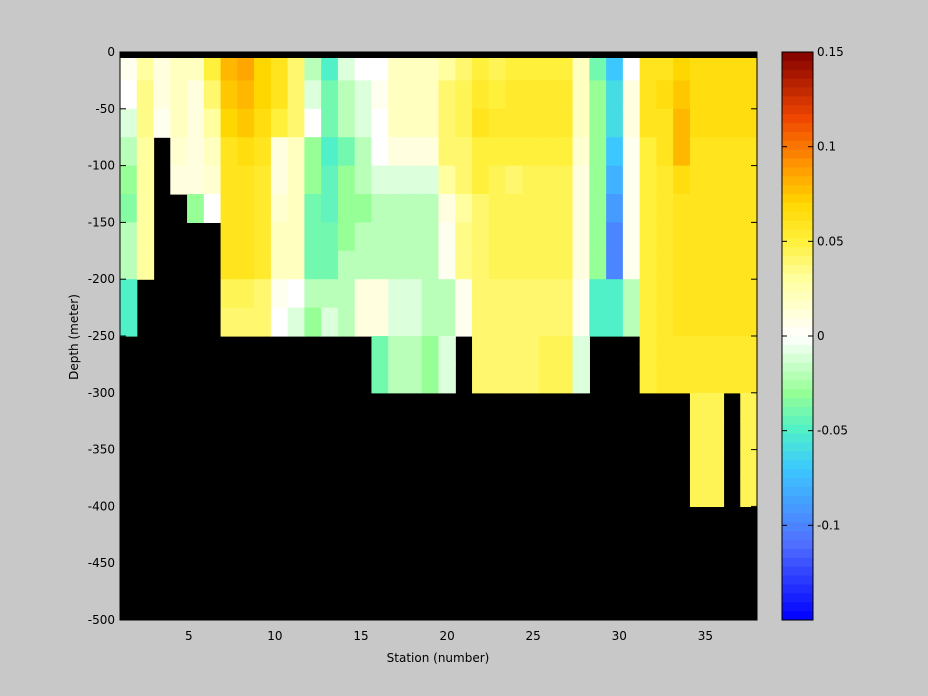 The width and height of the screenshot is (928, 696). Describe the element at coordinates (815, 288) in the screenshot. I see `colorbar-ticks: 0.15 0.1 0.05 0 -0.05 -0.1` at that location.